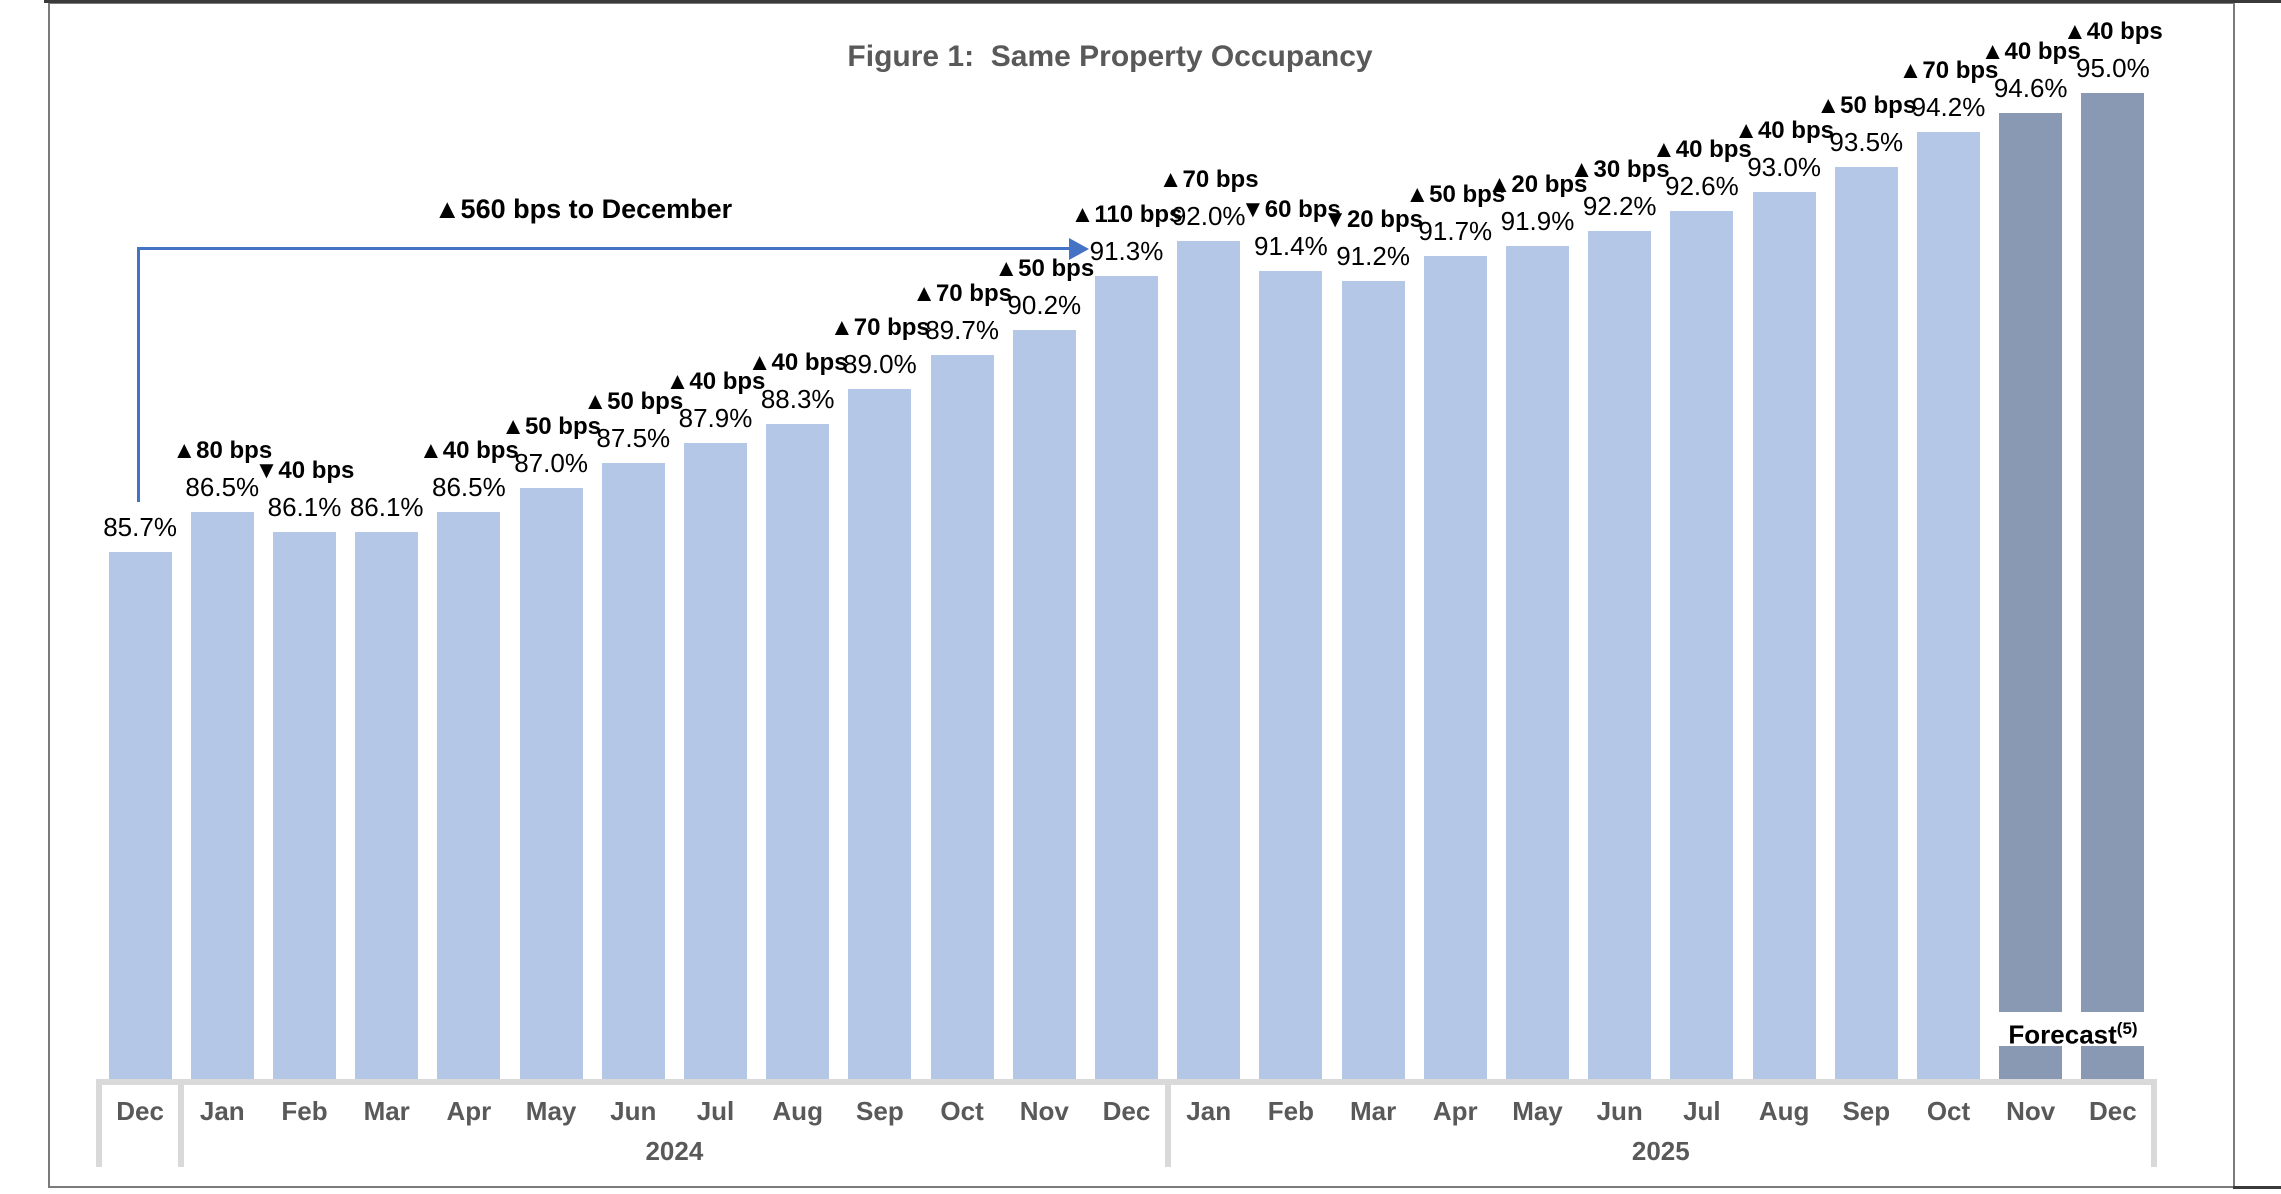  What do you see at coordinates (633, 1111) in the screenshot?
I see `month-label-jun-6: Jun` at bounding box center [633, 1111].